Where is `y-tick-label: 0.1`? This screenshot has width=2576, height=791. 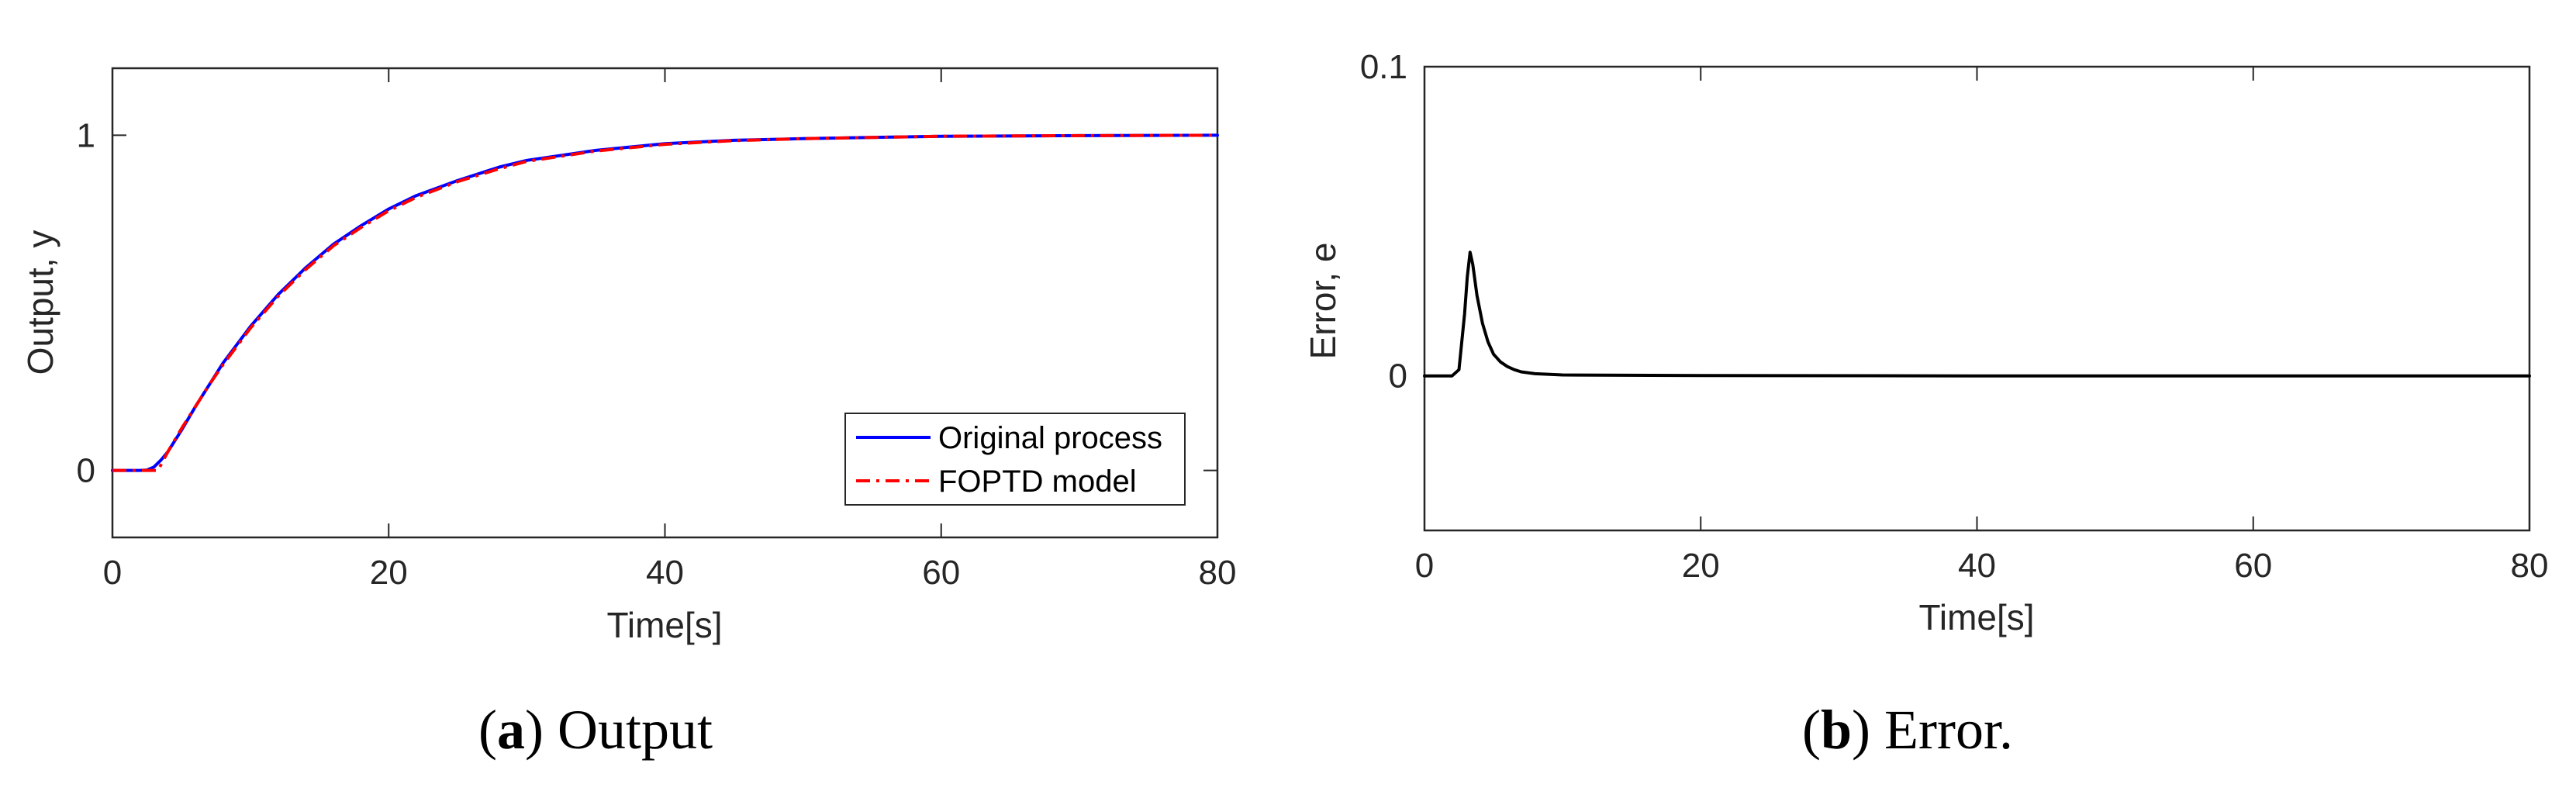 y-tick-label: 0.1 is located at coordinates (1383, 67).